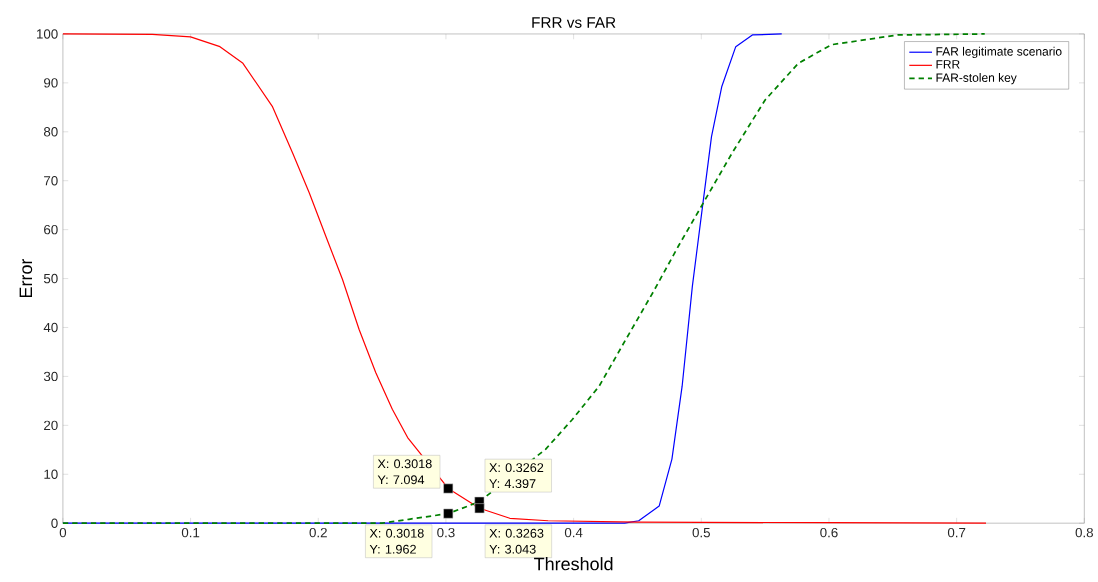 The height and width of the screenshot is (582, 1098). What do you see at coordinates (50, 278) in the screenshot?
I see `y-tick-label: 50` at bounding box center [50, 278].